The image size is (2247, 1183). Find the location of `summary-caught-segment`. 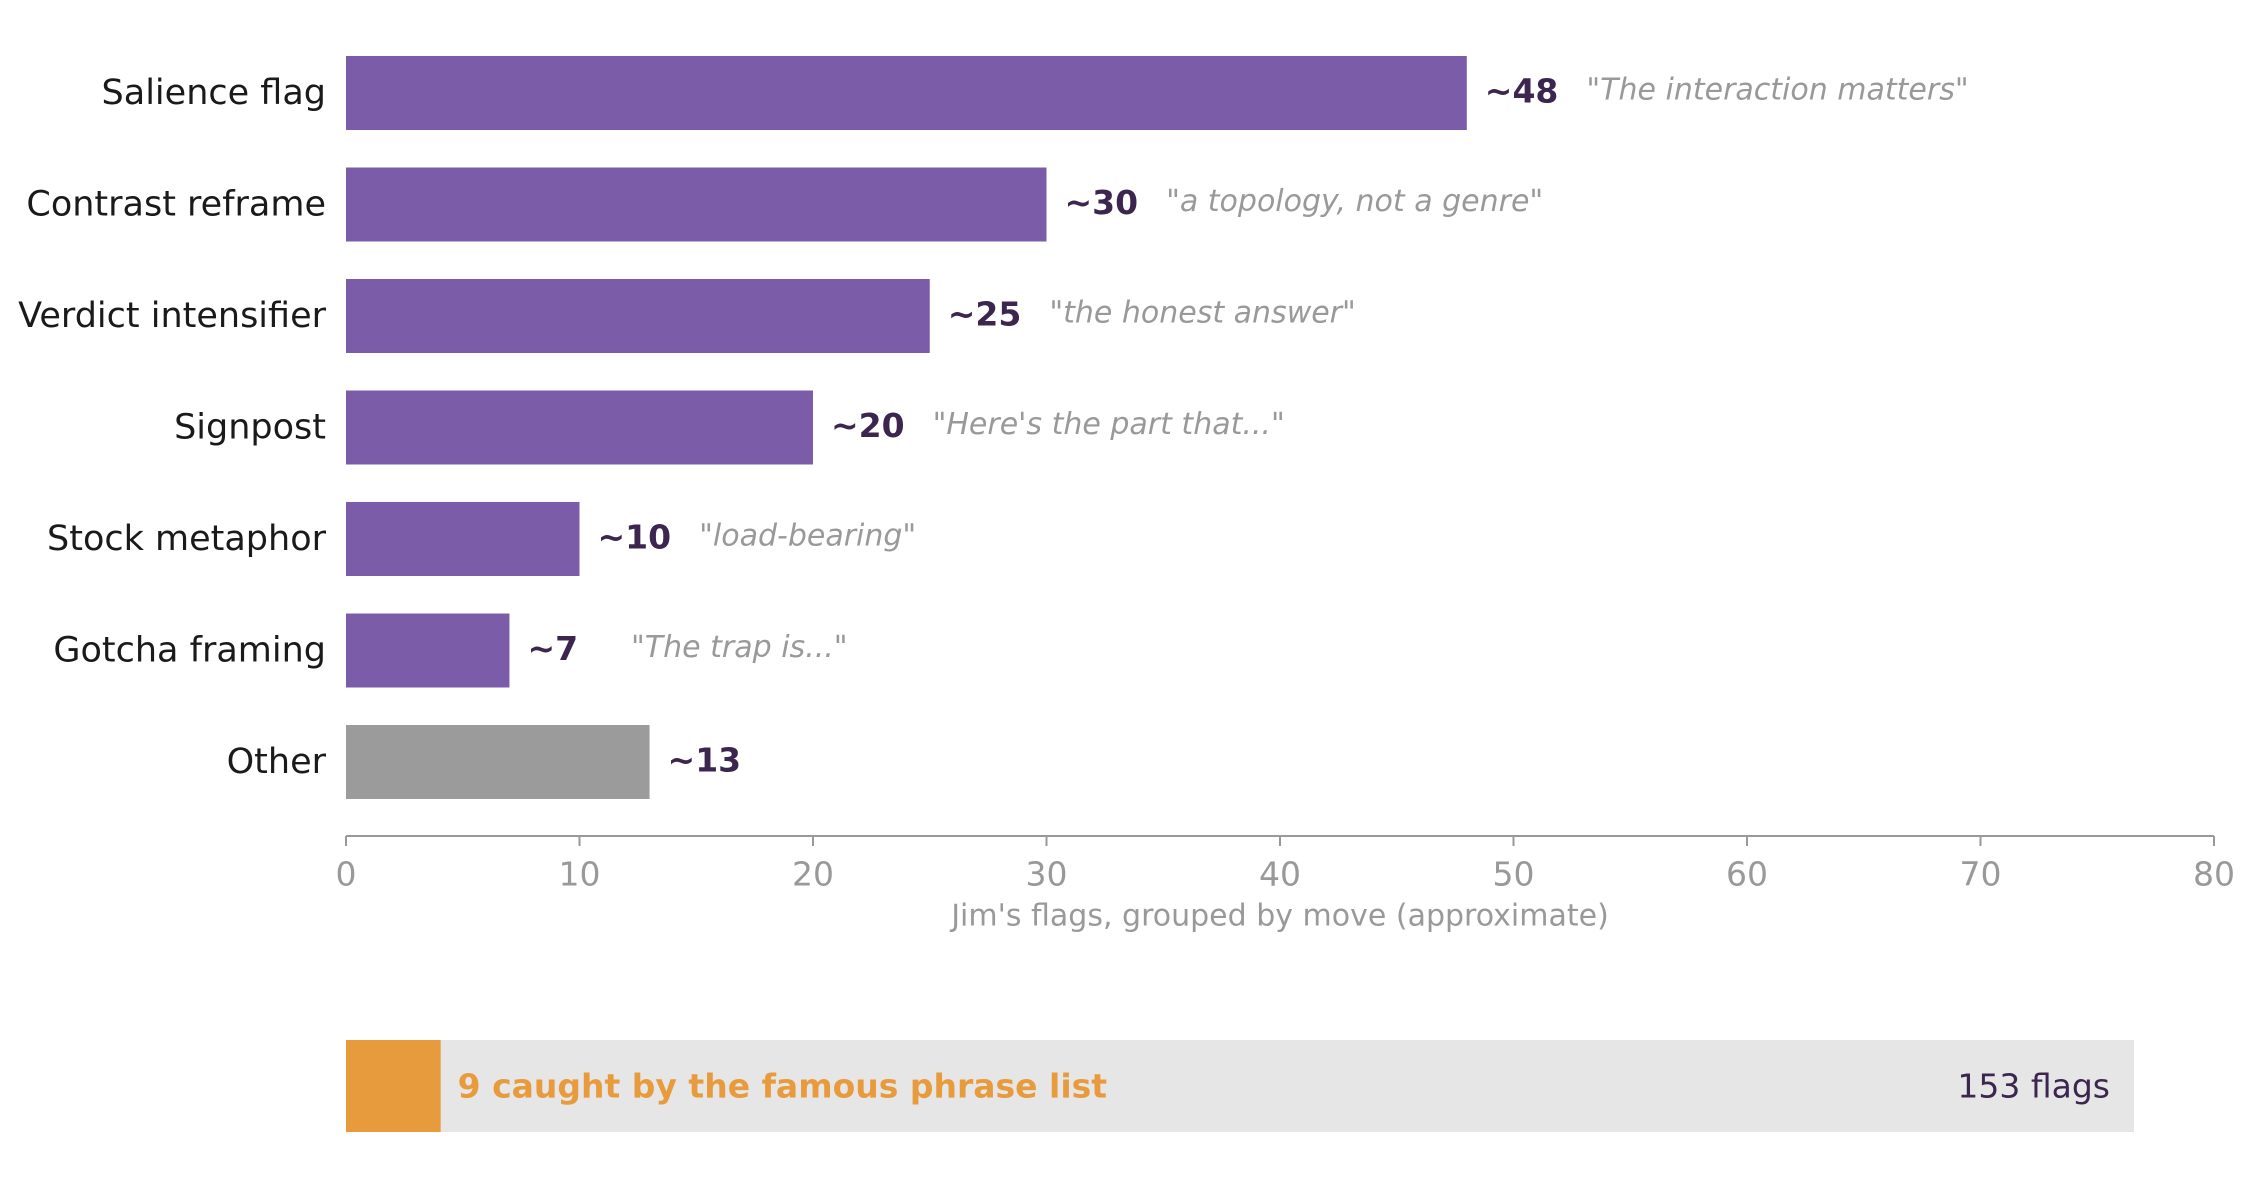

summary-caught-segment is located at coordinates (393, 1086).